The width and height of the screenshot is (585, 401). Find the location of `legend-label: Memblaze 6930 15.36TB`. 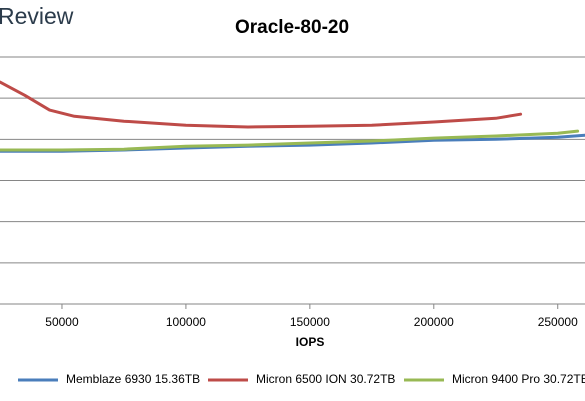

legend-label: Memblaze 6930 15.36TB is located at coordinates (133, 379).